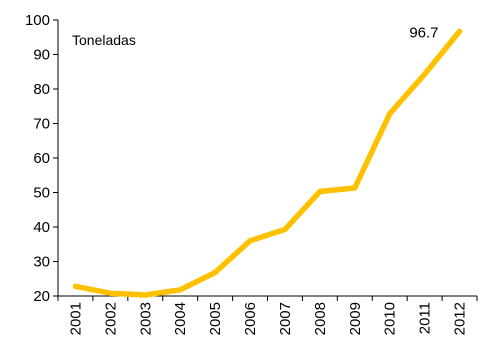 This screenshot has width=480, height=337. I want to click on x-tick-label: 2011, so click(425, 318).